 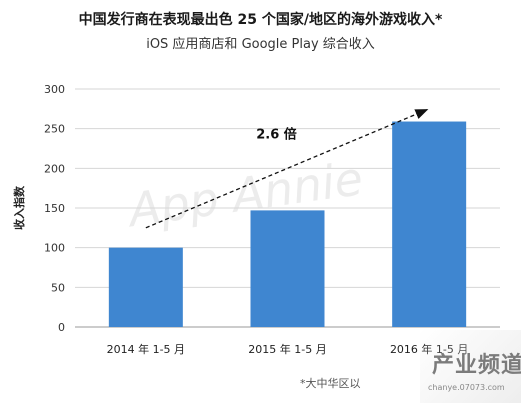 I want to click on watermark-logo: App Annie, so click(x=245, y=194).